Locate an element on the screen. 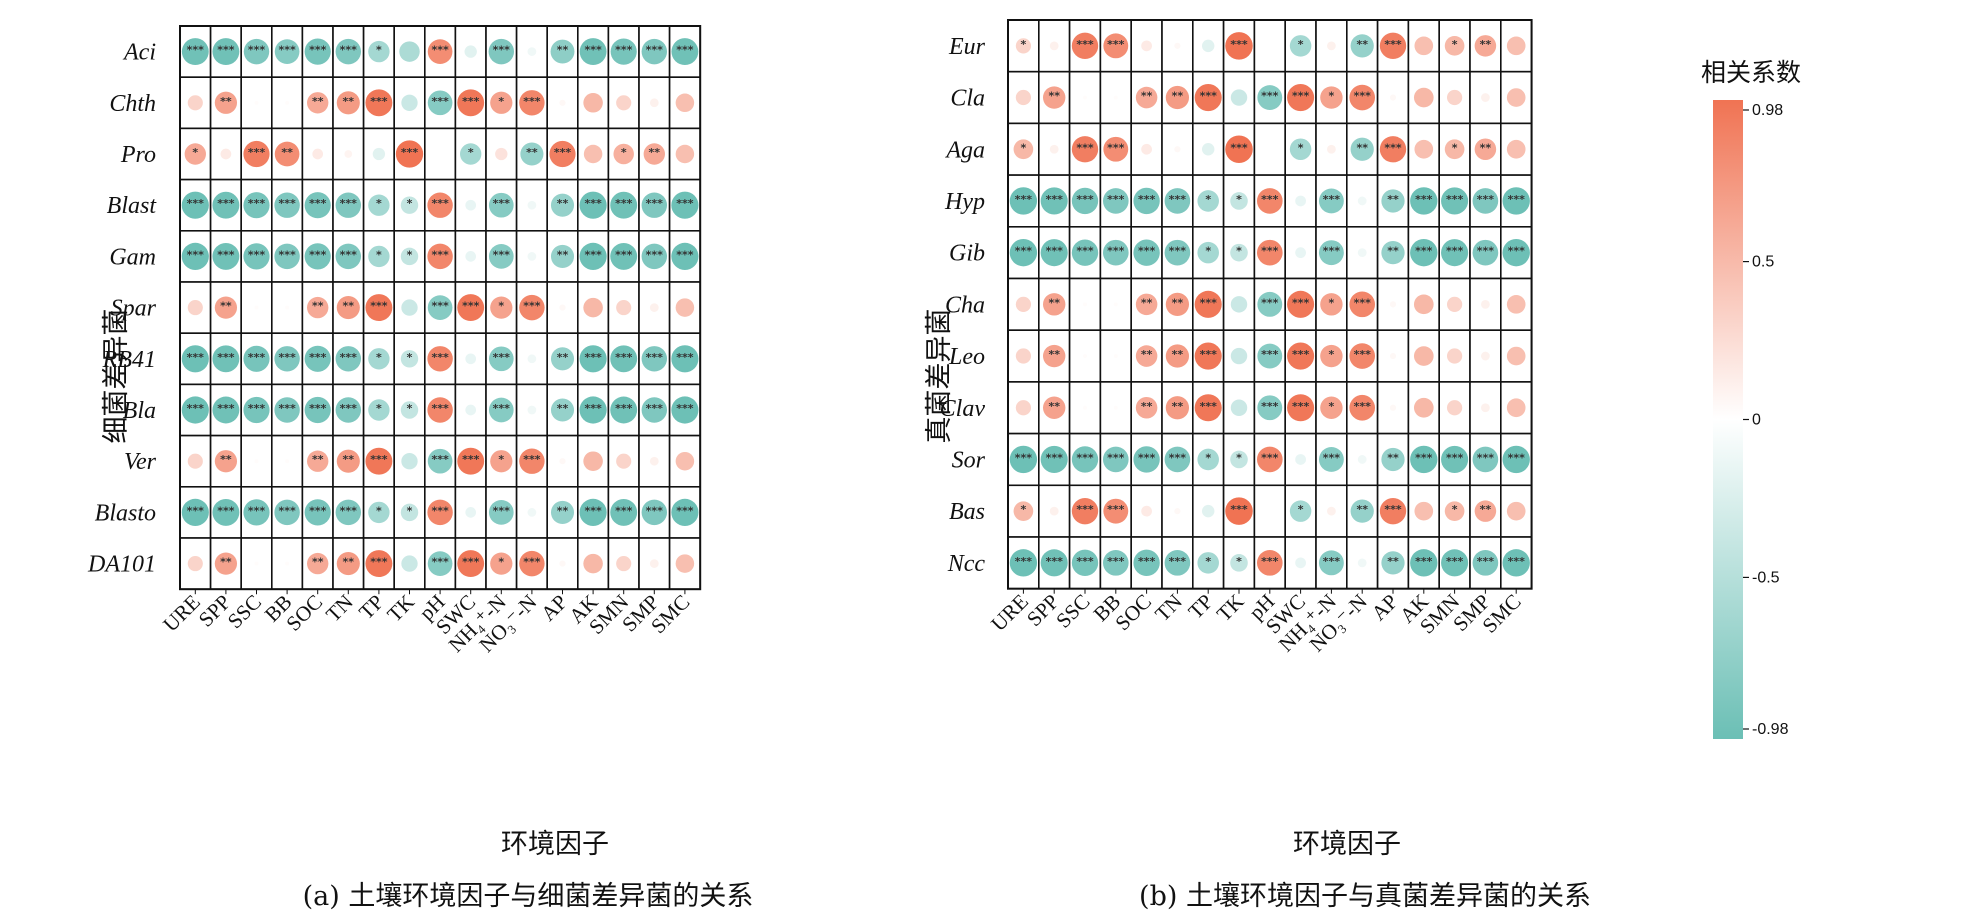  row-label: Cha is located at coordinates (965, 305).